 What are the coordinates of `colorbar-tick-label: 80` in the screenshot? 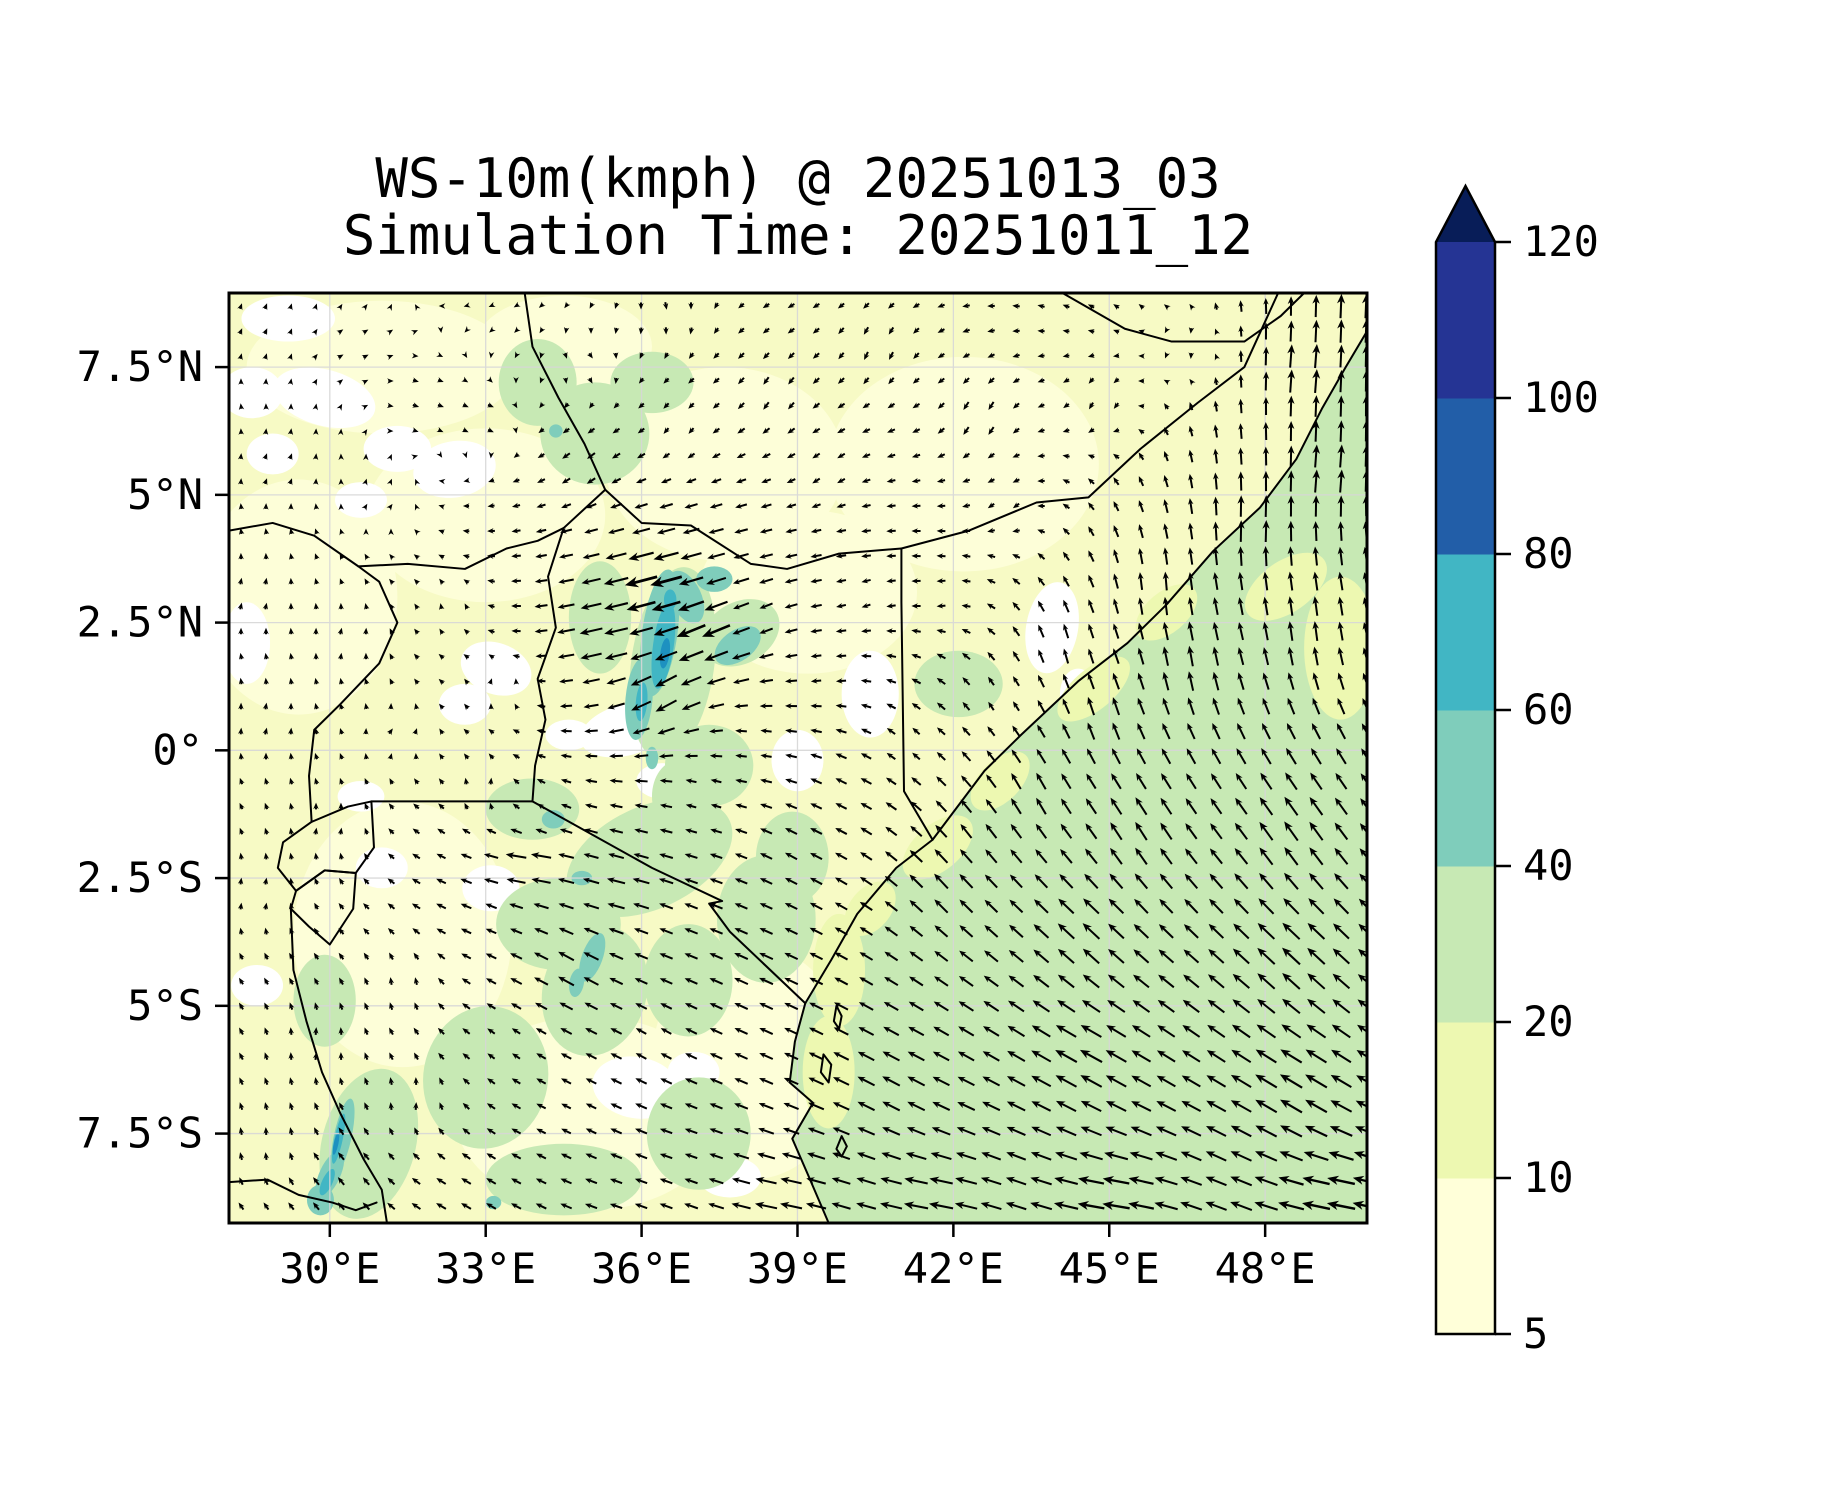 It's located at (1548, 553).